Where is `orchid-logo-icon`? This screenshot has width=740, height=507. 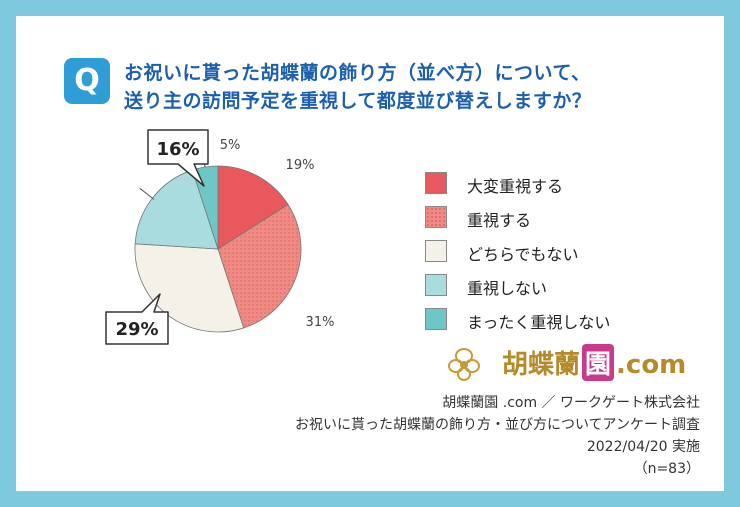 orchid-logo-icon is located at coordinates (464, 364).